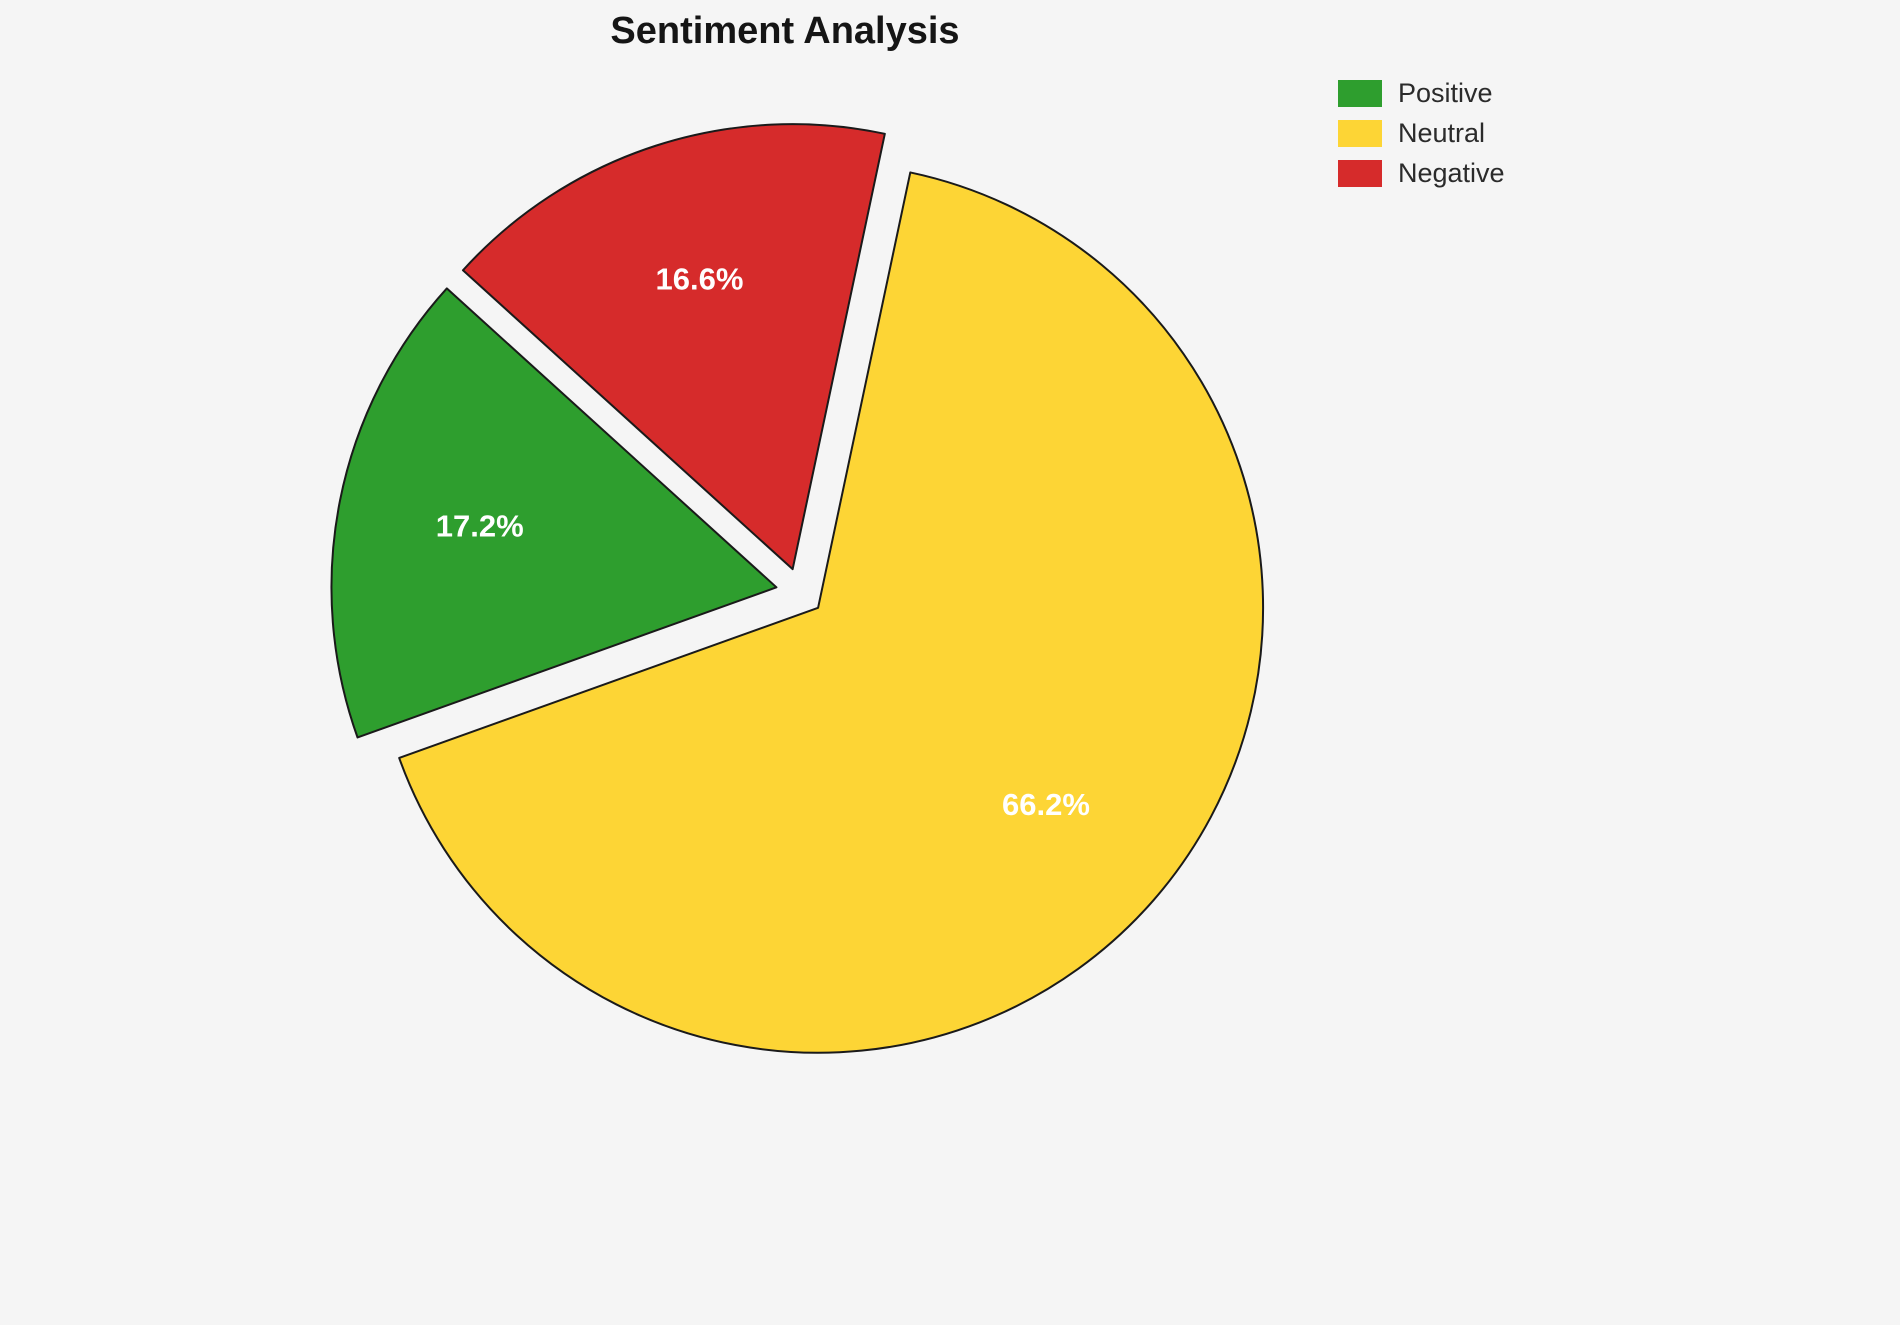  I want to click on legend: Positive Neutral Negative, so click(1421, 133).